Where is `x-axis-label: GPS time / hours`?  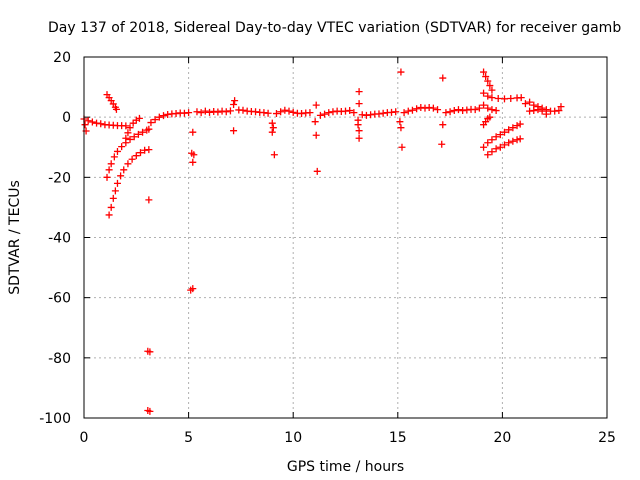
x-axis-label: GPS time / hours is located at coordinates (345, 467).